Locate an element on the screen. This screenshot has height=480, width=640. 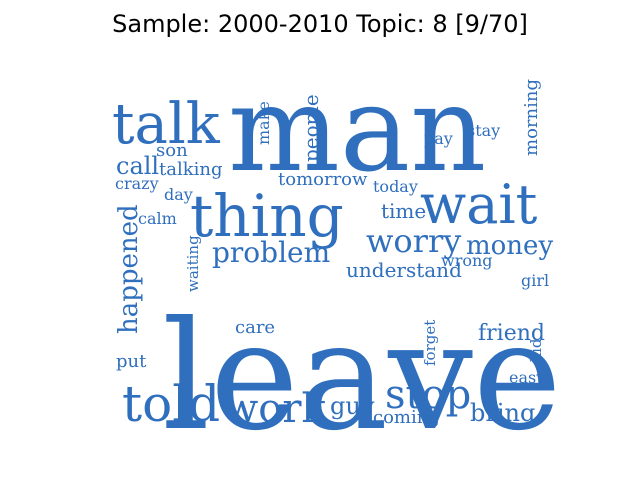
word-coming: coming is located at coordinates (406, 417).